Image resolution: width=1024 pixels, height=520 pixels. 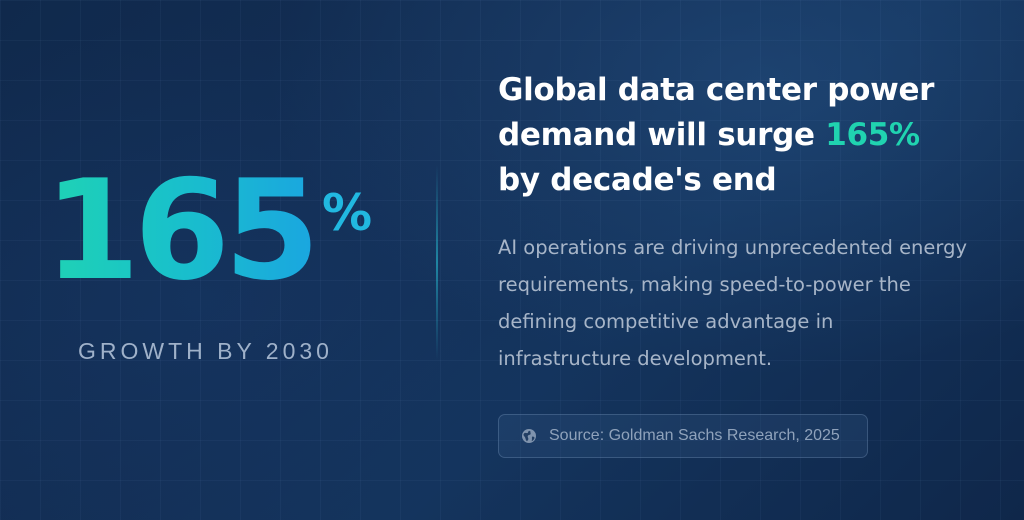 What do you see at coordinates (716, 90) in the screenshot?
I see `headline-line-1: Global data center power` at bounding box center [716, 90].